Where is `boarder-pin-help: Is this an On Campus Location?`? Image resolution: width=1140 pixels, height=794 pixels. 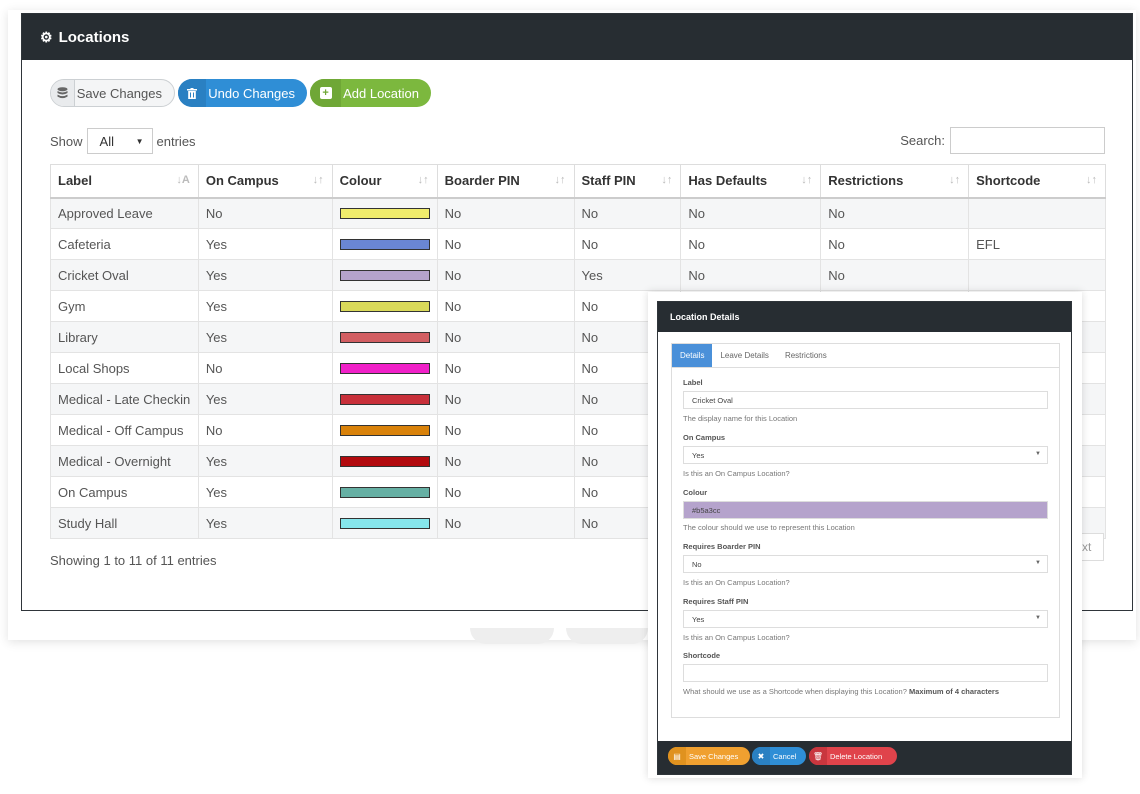
boarder-pin-help: Is this an On Campus Location? is located at coordinates (736, 582).